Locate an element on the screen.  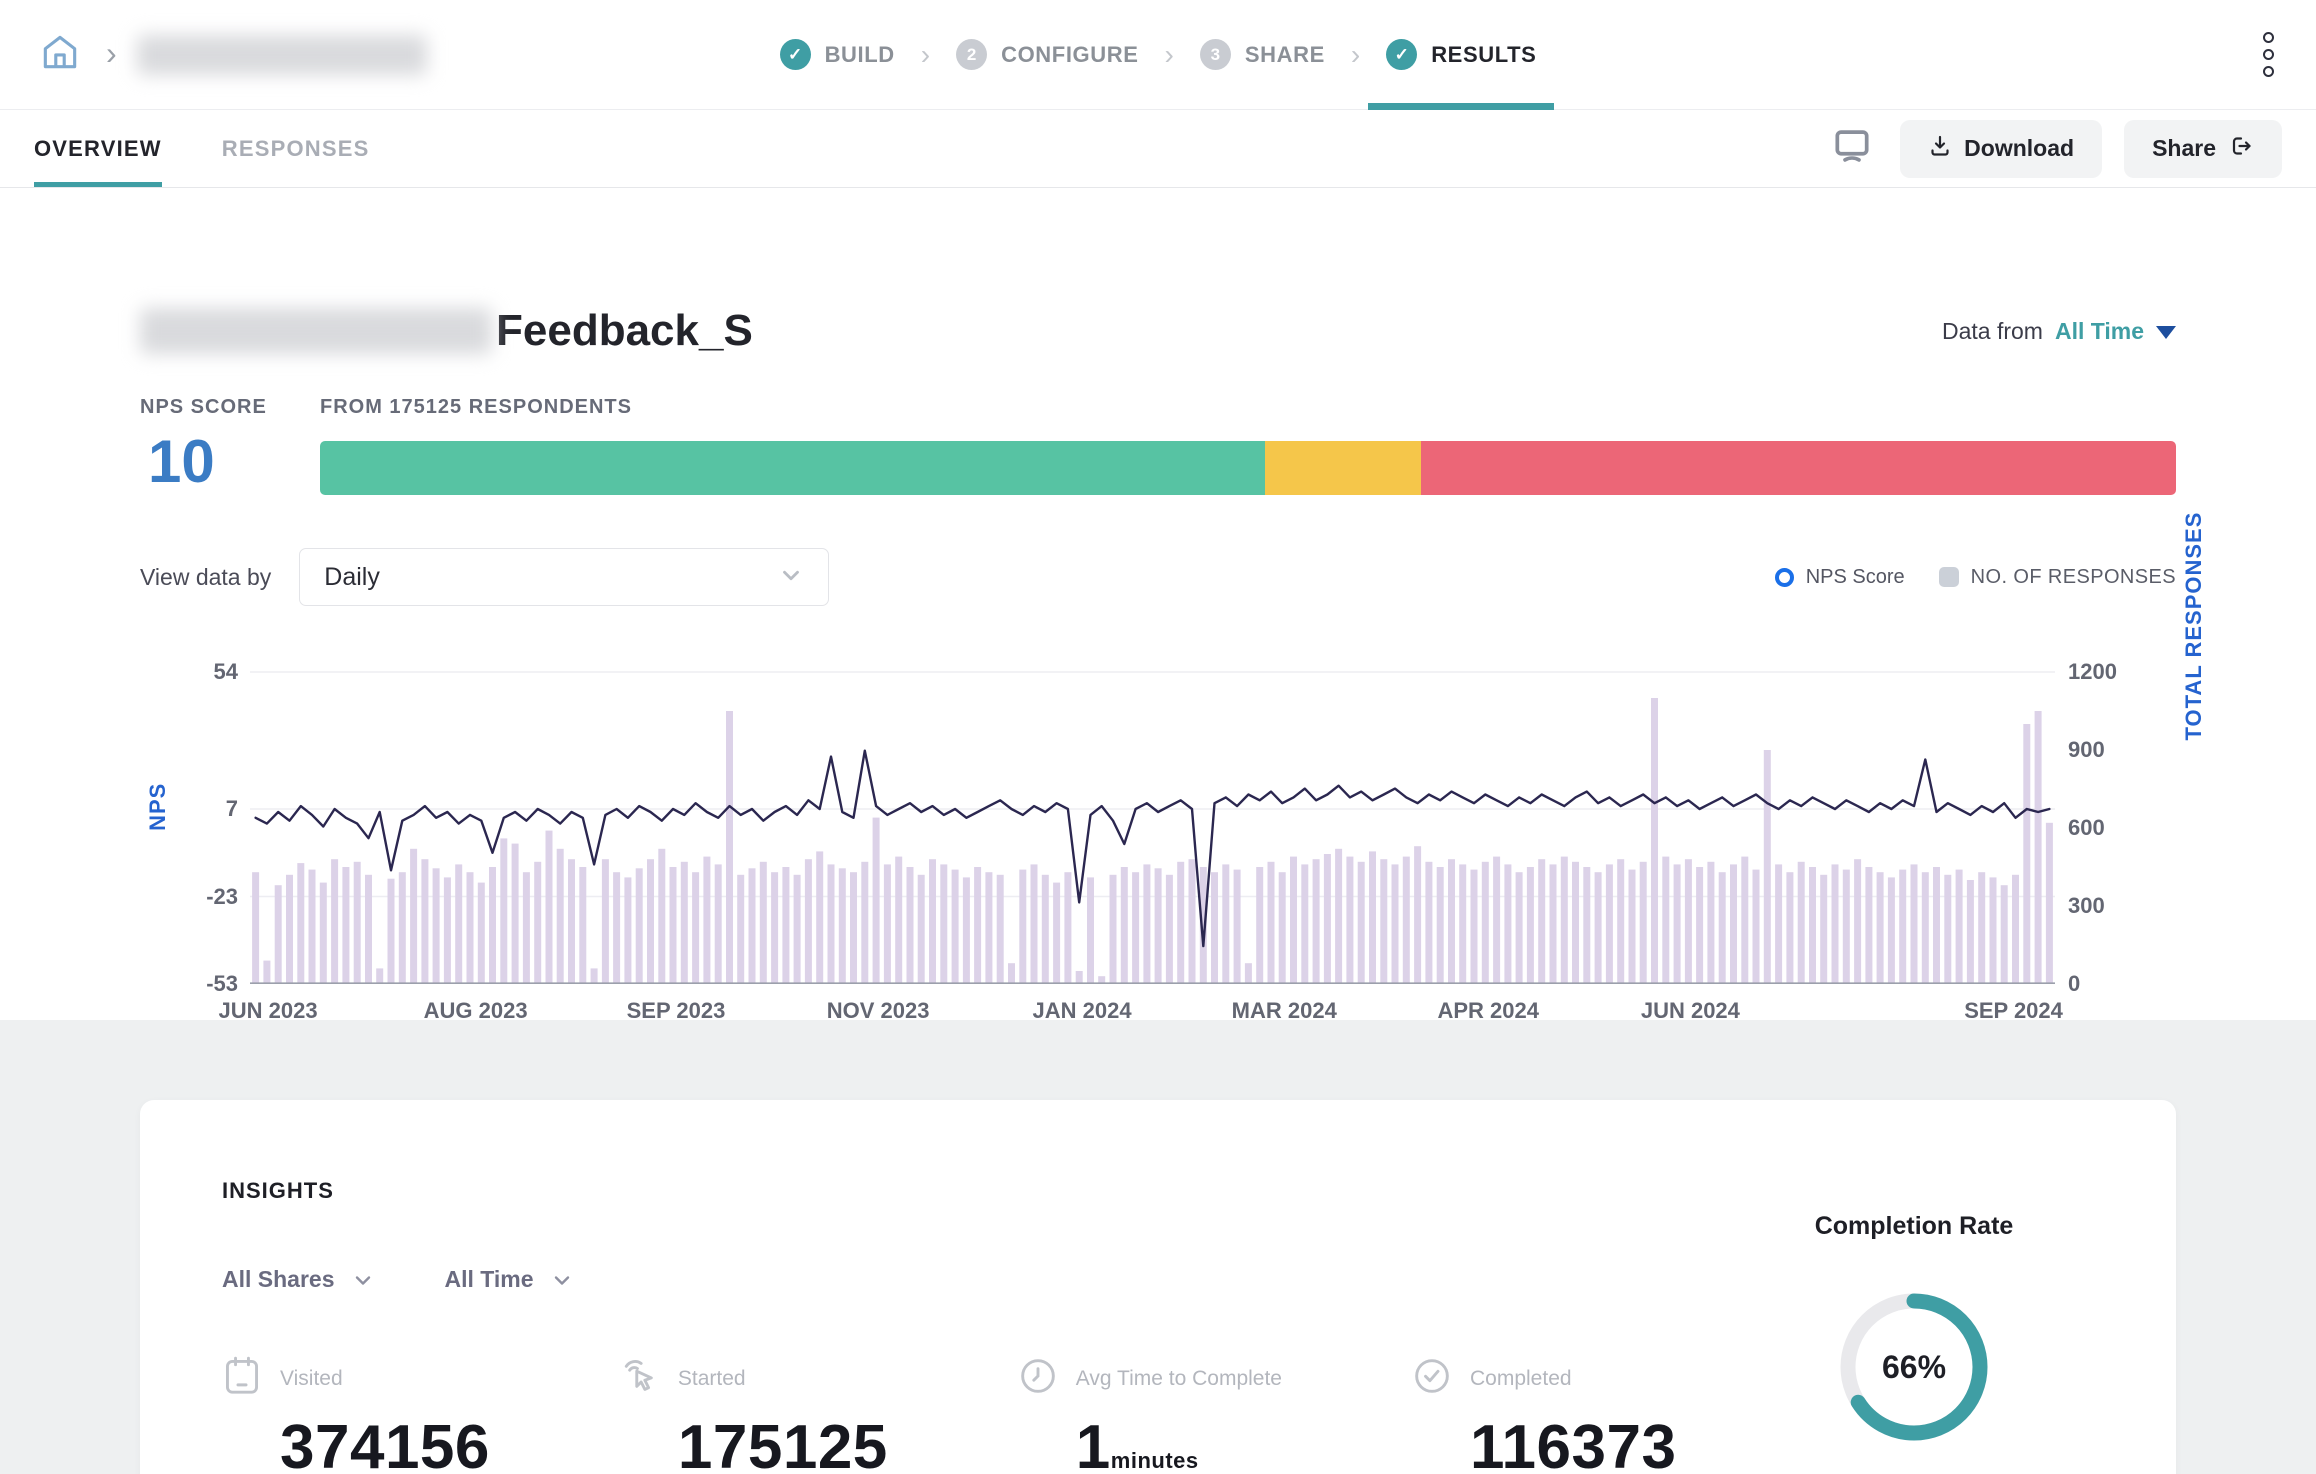
nps-distribution-bar is located at coordinates (1248, 468).